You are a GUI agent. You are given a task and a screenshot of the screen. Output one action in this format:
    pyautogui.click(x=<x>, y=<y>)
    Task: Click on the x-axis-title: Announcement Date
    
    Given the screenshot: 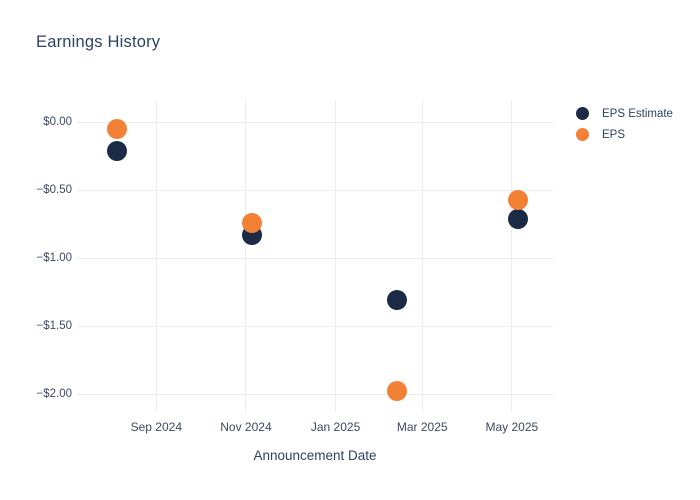 What is the action you would take?
    pyautogui.click(x=315, y=455)
    